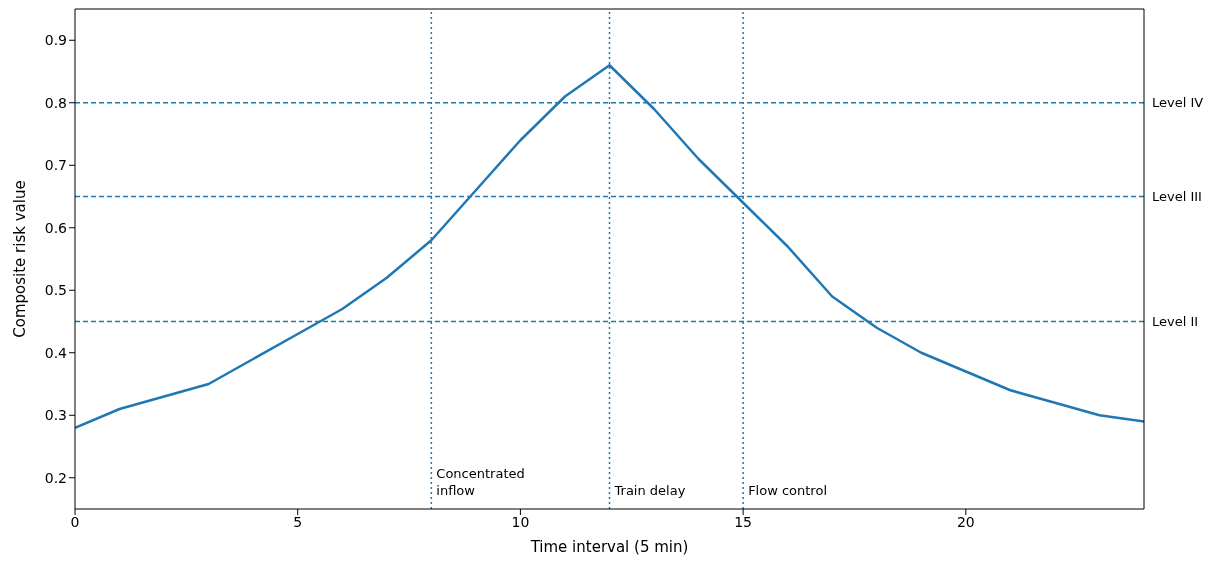  Describe the element at coordinates (55, 290) in the screenshot. I see `y-tick-label: 0.5` at that location.